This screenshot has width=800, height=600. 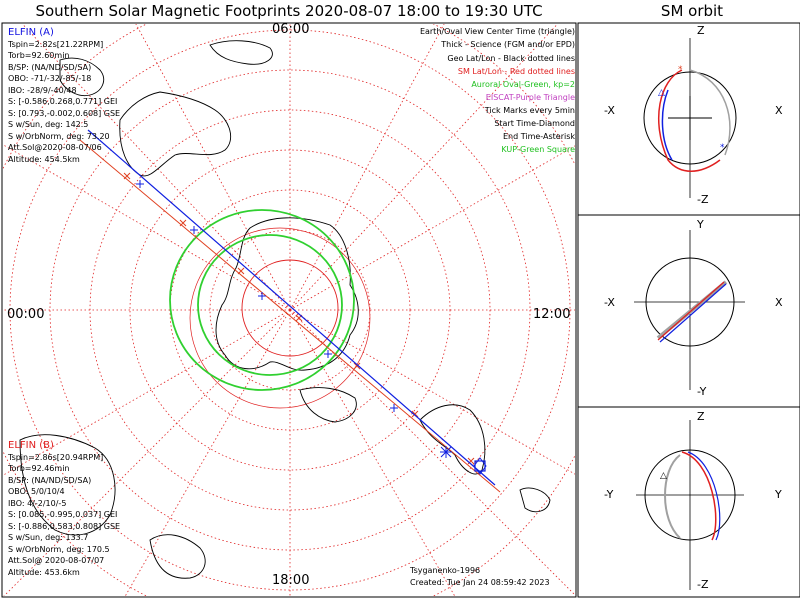 What do you see at coordinates (516, 71) in the screenshot?
I see `legend-item: SM Lat/Lon - Red dotted lines` at bounding box center [516, 71].